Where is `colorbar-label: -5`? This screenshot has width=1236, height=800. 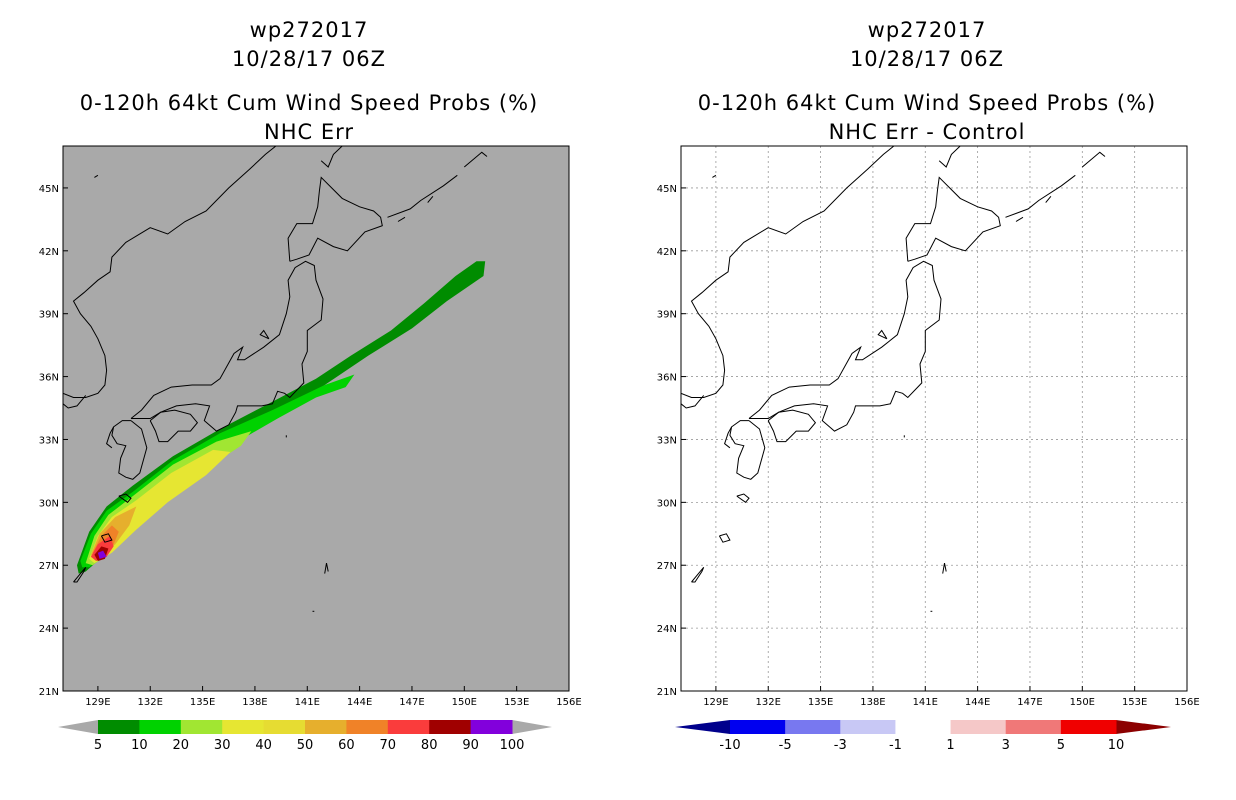
colorbar-label: -5 is located at coordinates (785, 745).